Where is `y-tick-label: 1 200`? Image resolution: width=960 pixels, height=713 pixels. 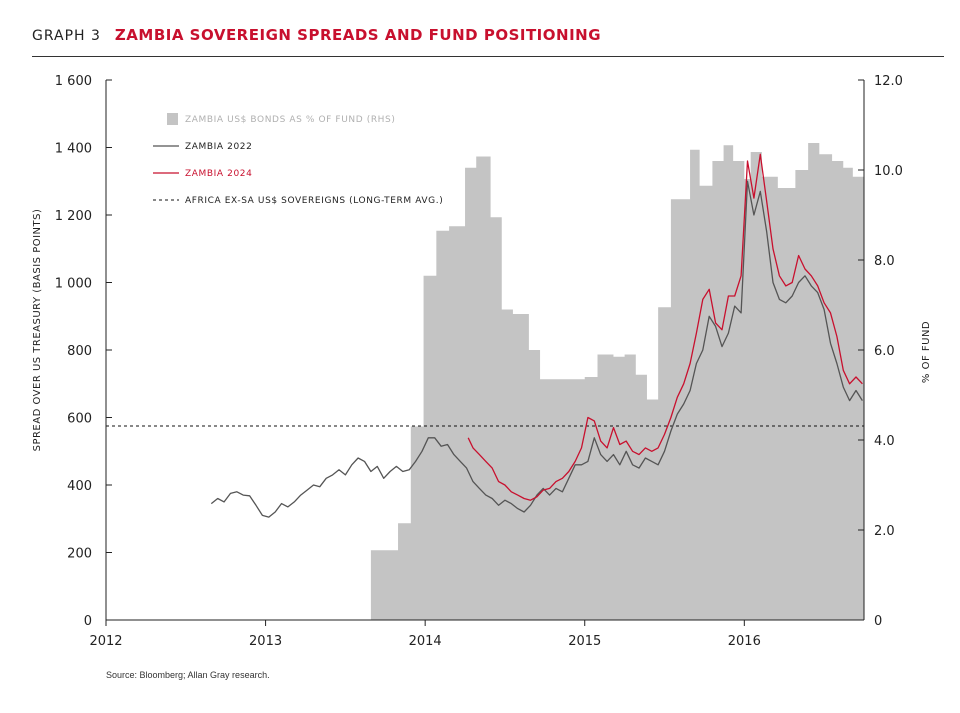 y-tick-label: 1 200 is located at coordinates (73, 216).